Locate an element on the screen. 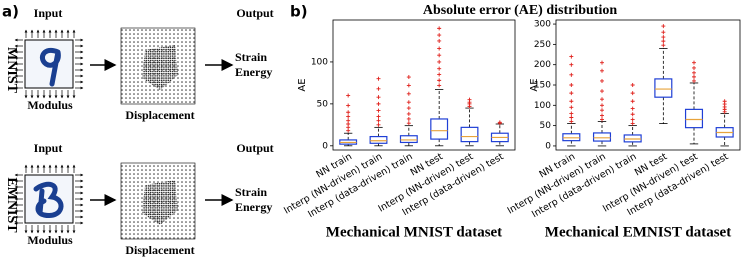  chart-title: Mechanical MNIST dataset is located at coordinates (414, 232).